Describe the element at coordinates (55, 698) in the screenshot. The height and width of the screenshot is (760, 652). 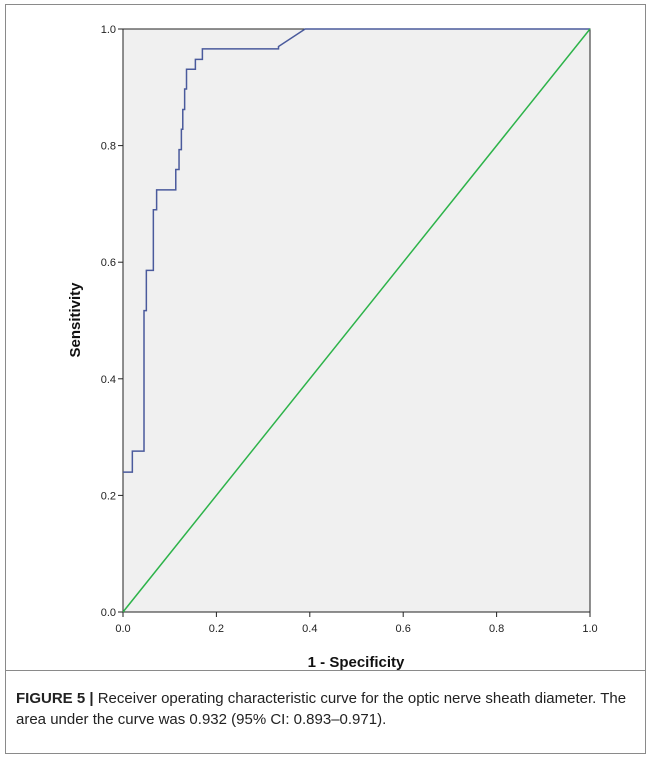
I see `caption-label: FIGURE 5 |` at that location.